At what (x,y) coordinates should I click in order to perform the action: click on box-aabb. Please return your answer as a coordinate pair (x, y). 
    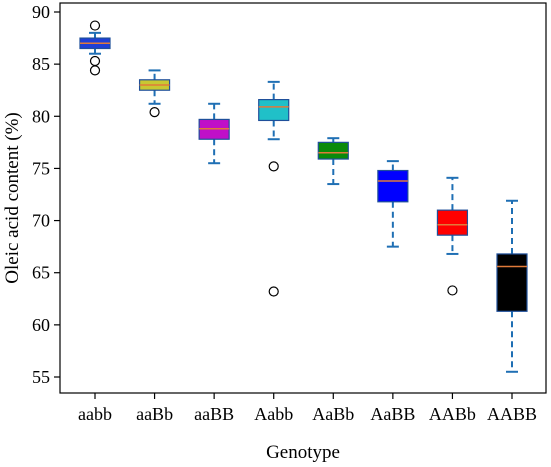
    Looking at the image, I should click on (95, 48).